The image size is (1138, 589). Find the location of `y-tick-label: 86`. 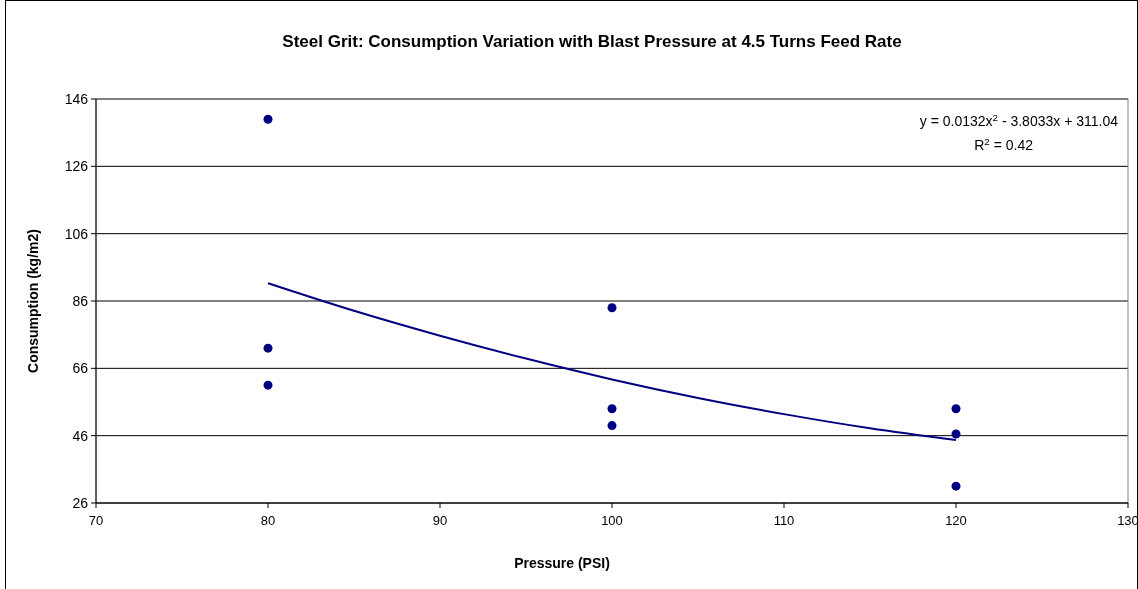

y-tick-label: 86 is located at coordinates (80, 301).